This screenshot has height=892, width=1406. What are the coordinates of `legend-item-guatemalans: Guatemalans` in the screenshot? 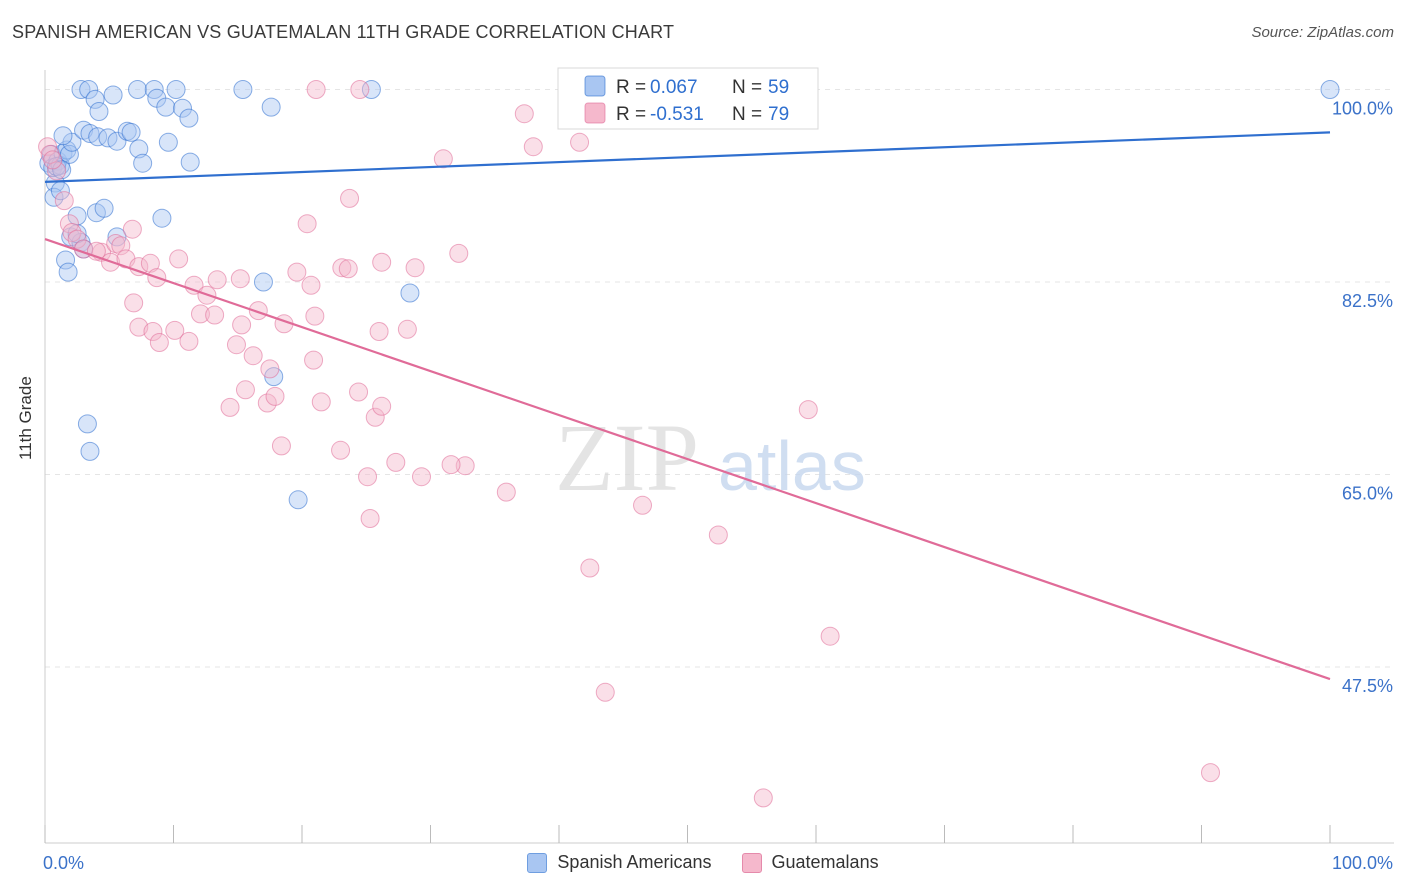 It's located at (810, 862).